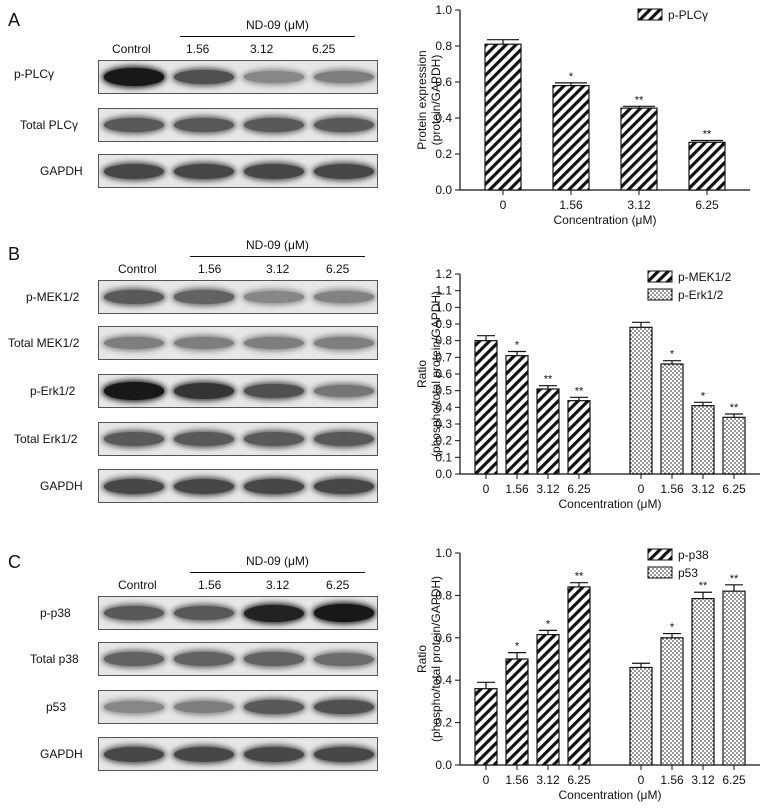  What do you see at coordinates (277, 245) in the screenshot?
I see `treatment-header: ND-09 (μM)` at bounding box center [277, 245].